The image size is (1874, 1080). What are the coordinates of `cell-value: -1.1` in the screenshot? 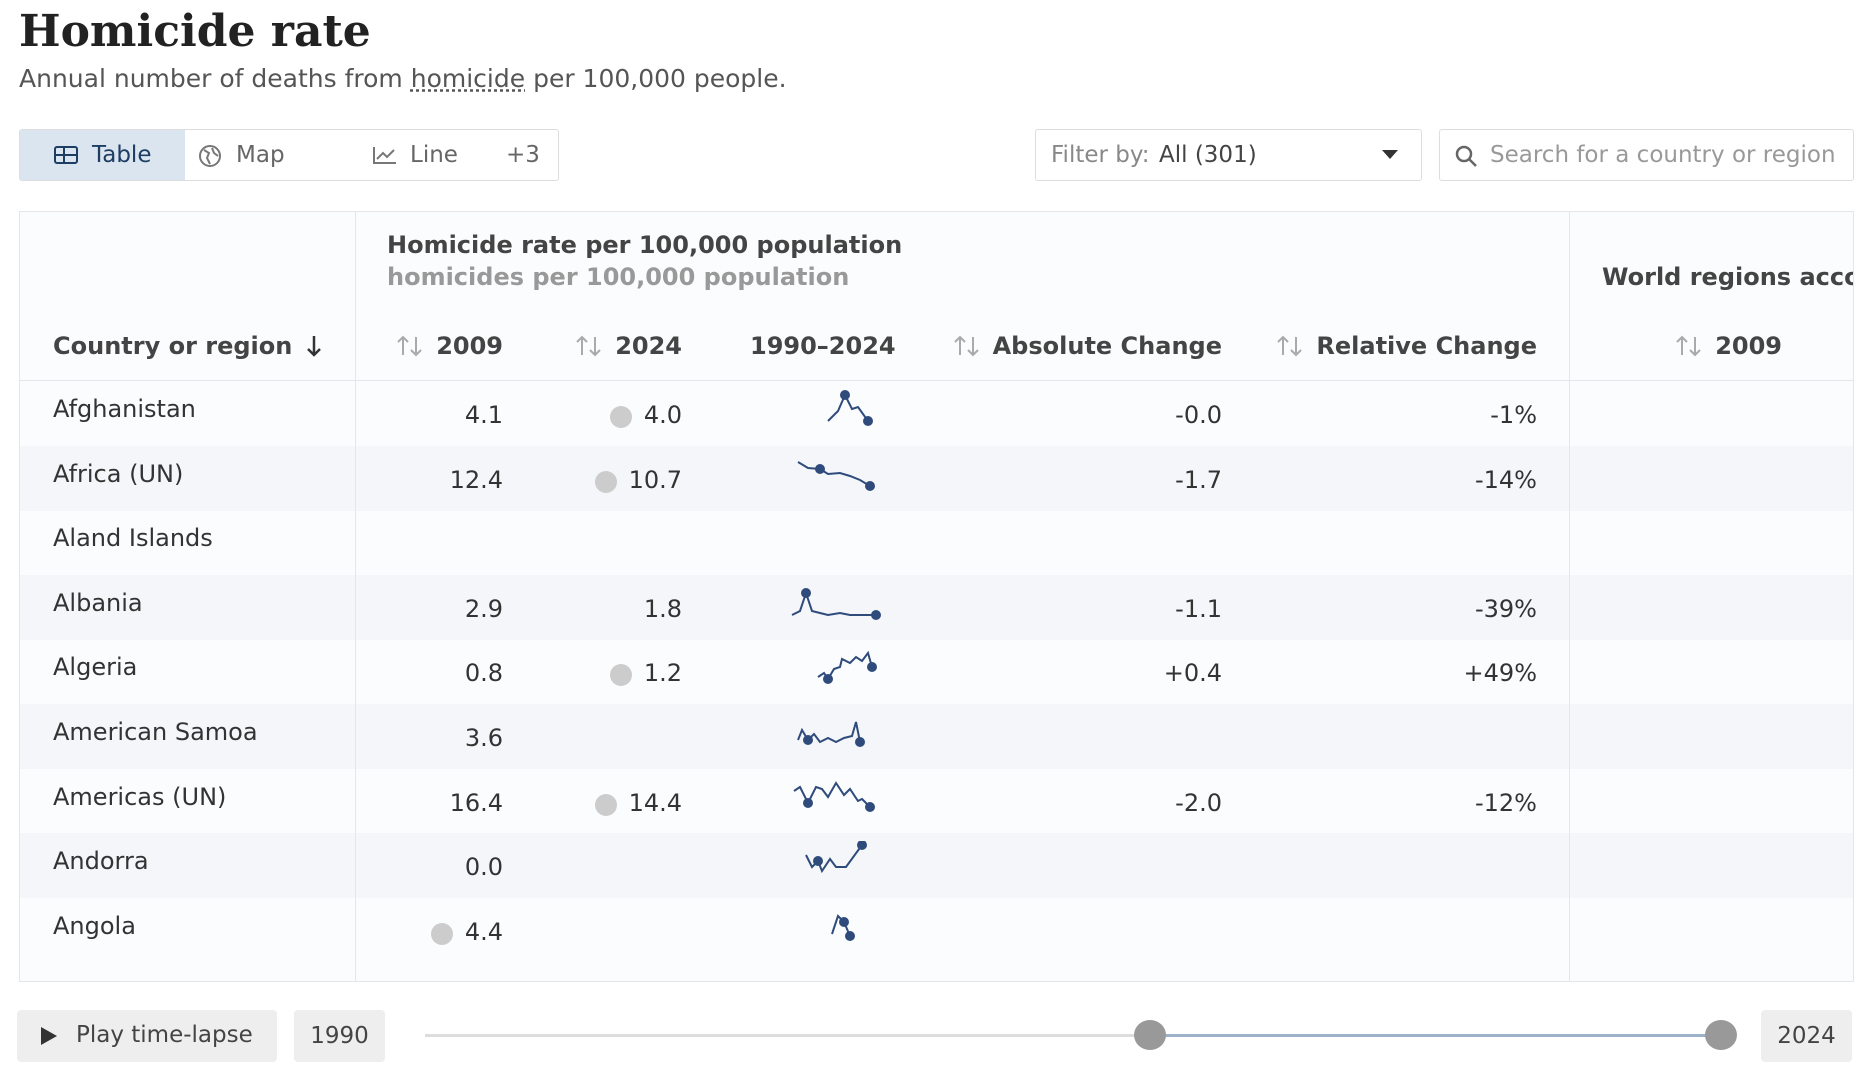 It's located at (1198, 608).